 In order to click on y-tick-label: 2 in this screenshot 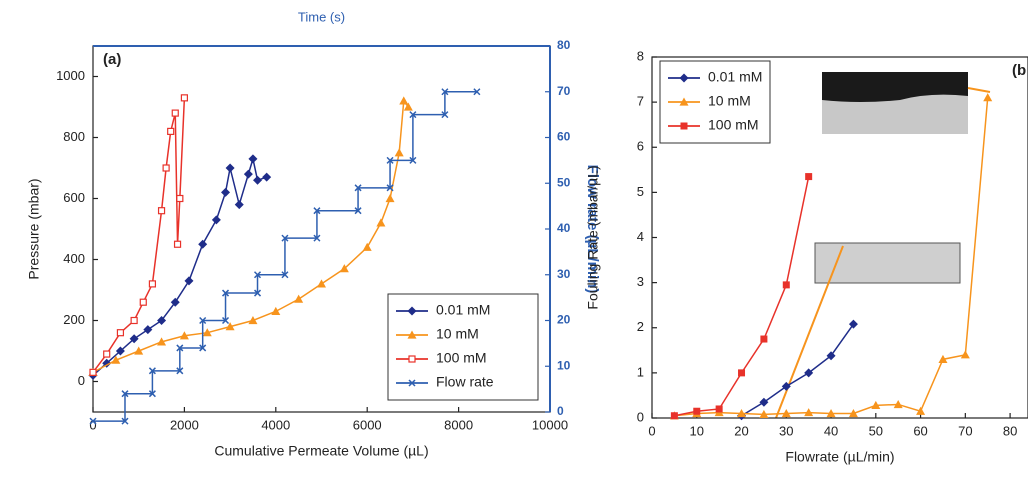, I will do `click(640, 326)`.